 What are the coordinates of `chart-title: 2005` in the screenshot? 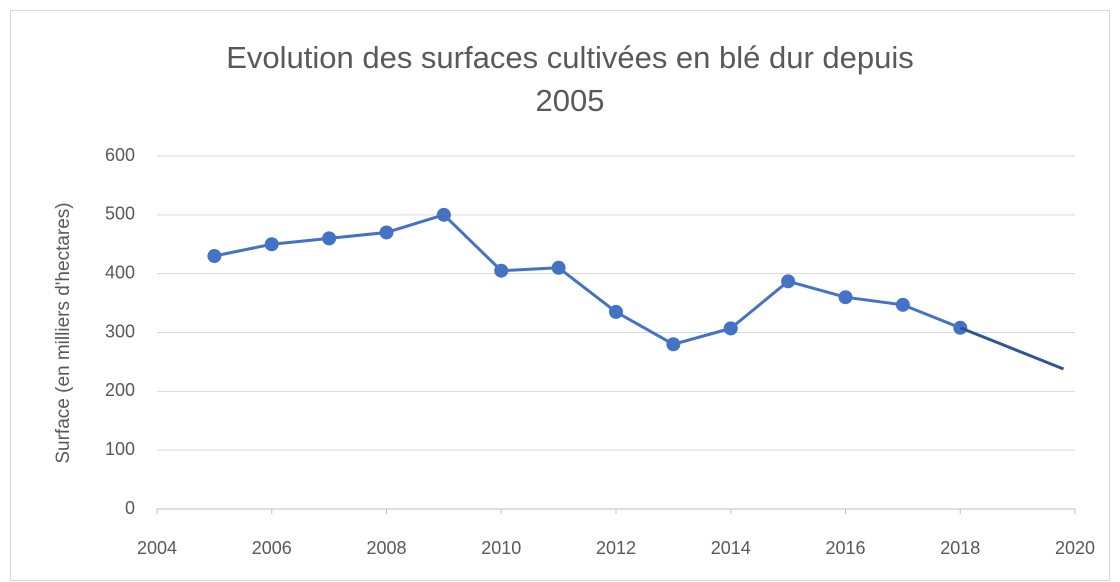 It's located at (570, 100).